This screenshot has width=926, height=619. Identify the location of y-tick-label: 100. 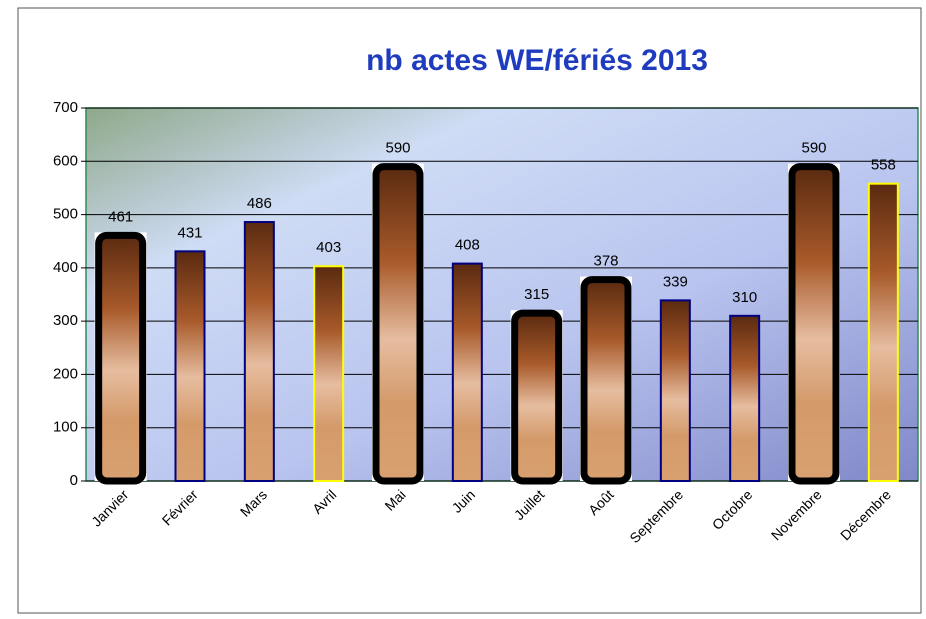
(65, 427).